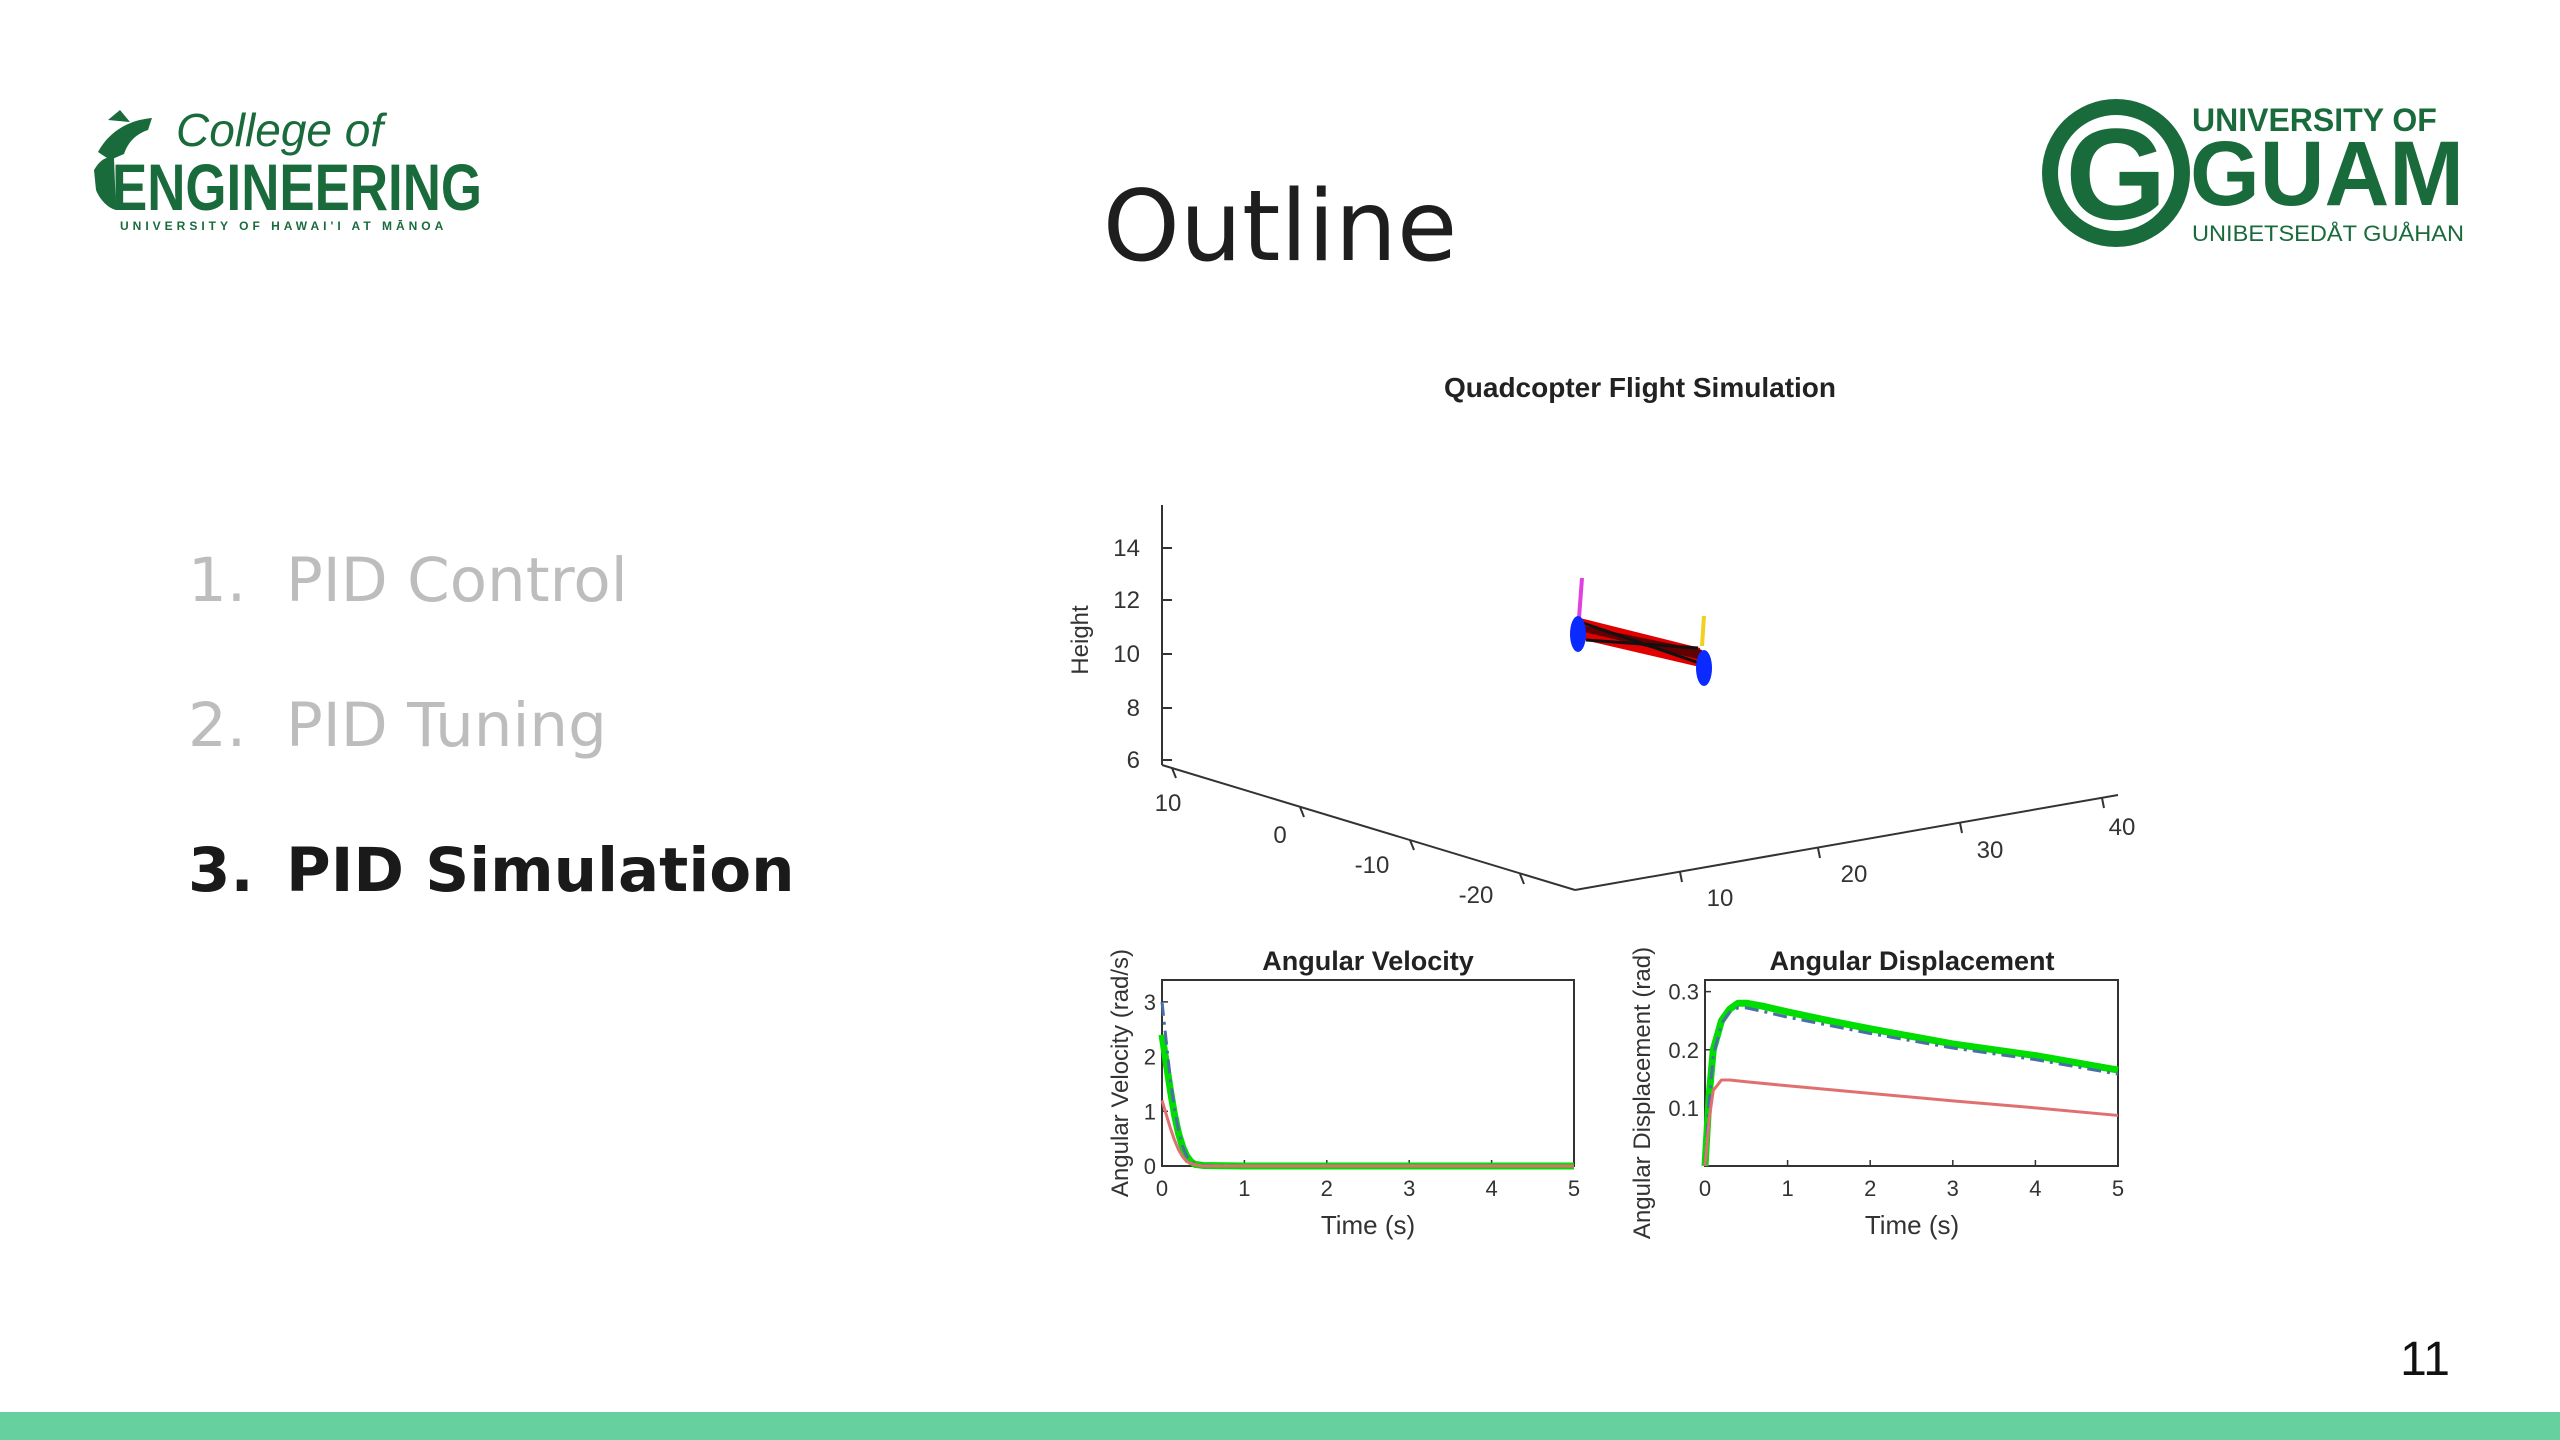 This screenshot has height=1440, width=2560. What do you see at coordinates (1476, 895) in the screenshot?
I see `y-tick-label: -20` at bounding box center [1476, 895].